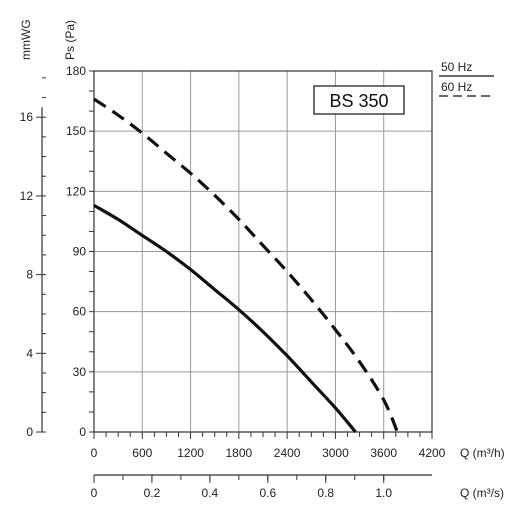 The image size is (520, 515). I want to click on secondary-y-tick-label: 12, so click(27, 196).